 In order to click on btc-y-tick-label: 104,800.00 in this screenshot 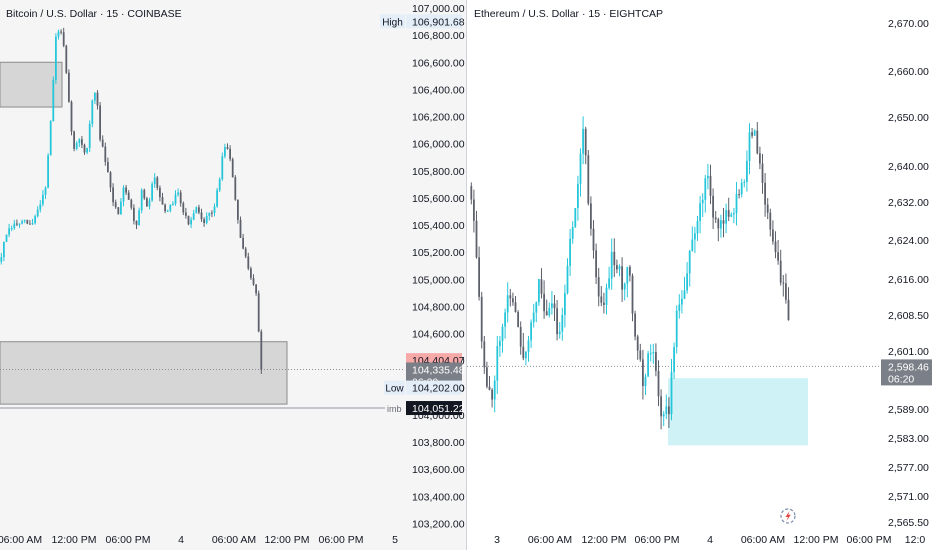, I will do `click(438, 307)`.